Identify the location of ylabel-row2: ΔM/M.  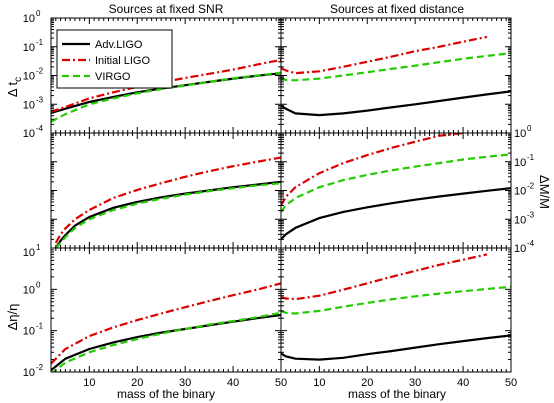
(544, 192).